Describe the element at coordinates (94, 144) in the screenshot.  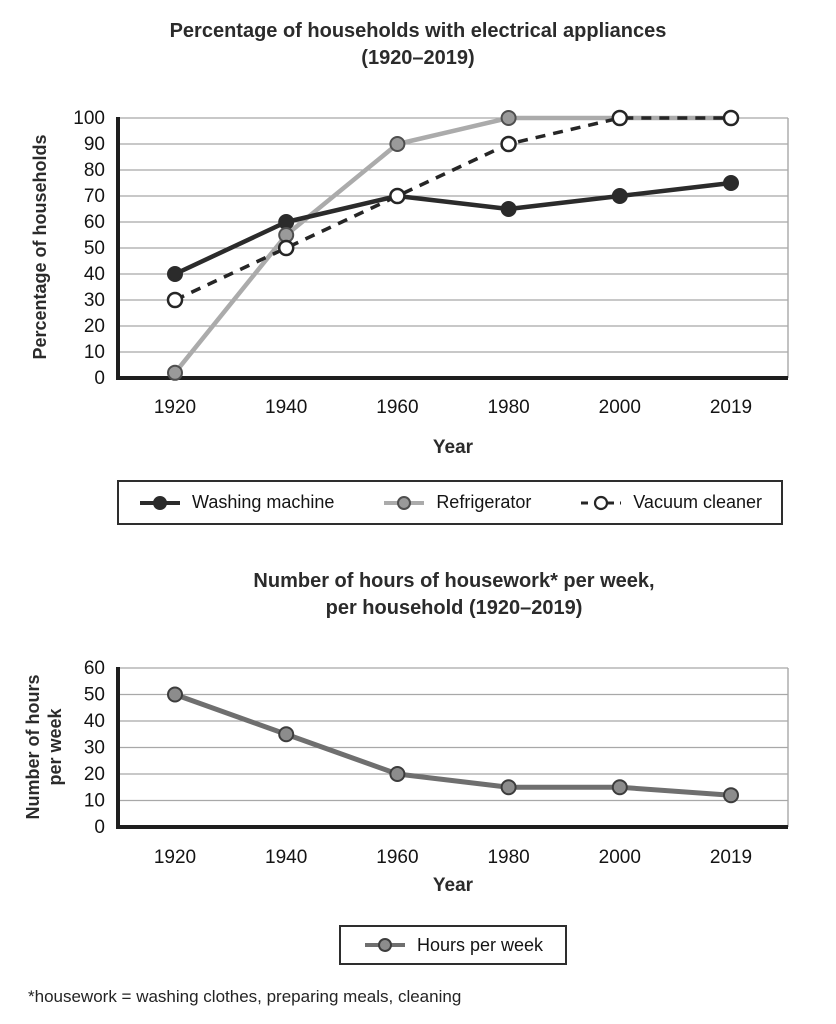
I see `y-tick-label: 90` at that location.